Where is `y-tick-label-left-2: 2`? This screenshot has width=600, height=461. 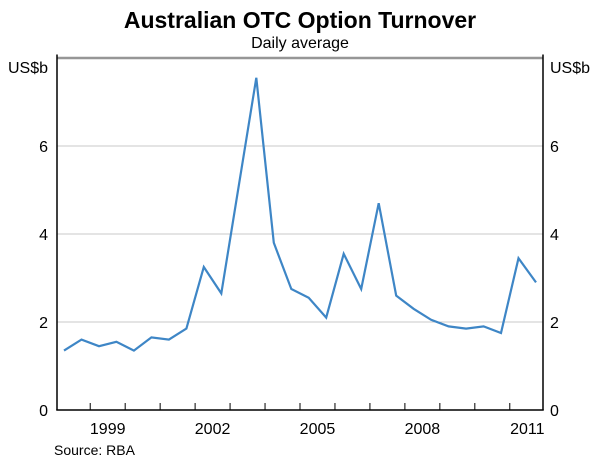
y-tick-label-left-2: 2 is located at coordinates (43, 323).